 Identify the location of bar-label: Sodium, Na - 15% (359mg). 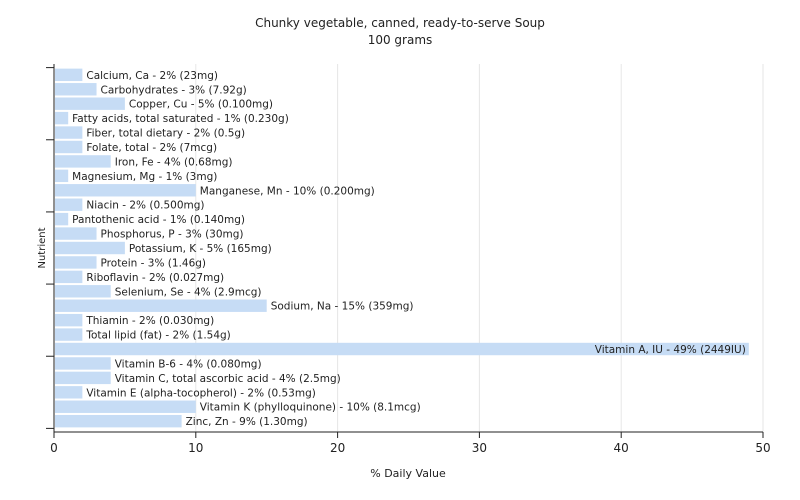
(342, 307).